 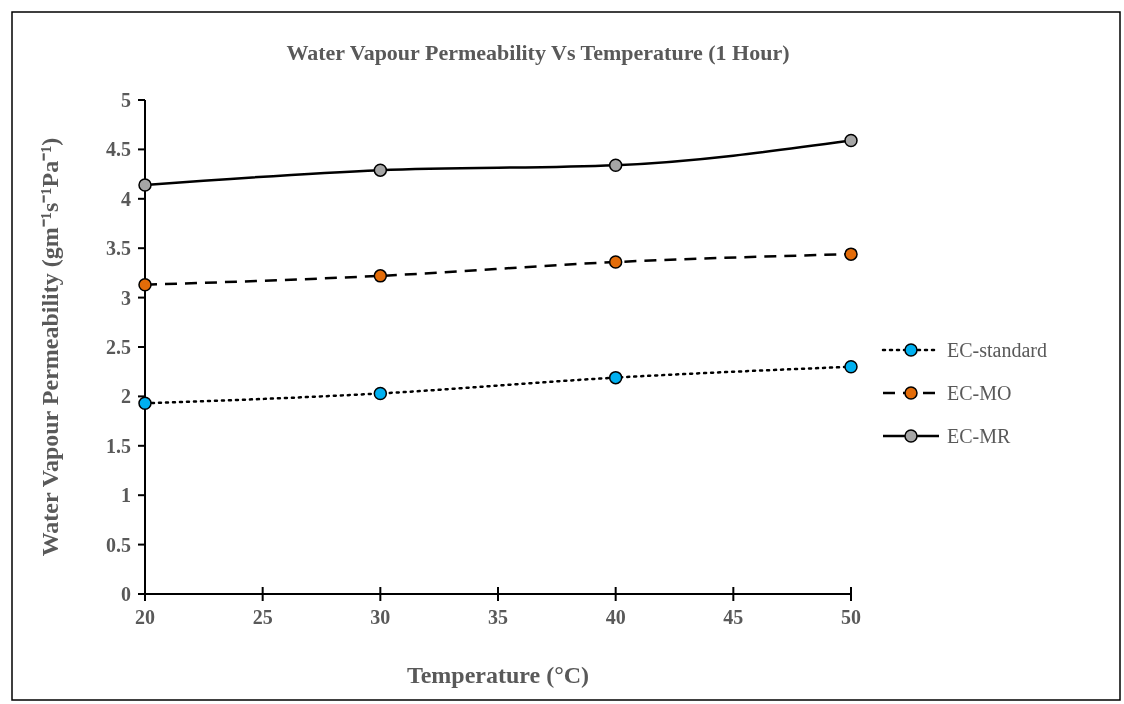 What do you see at coordinates (118, 347) in the screenshot?
I see `y-tick-label: 2.5` at bounding box center [118, 347].